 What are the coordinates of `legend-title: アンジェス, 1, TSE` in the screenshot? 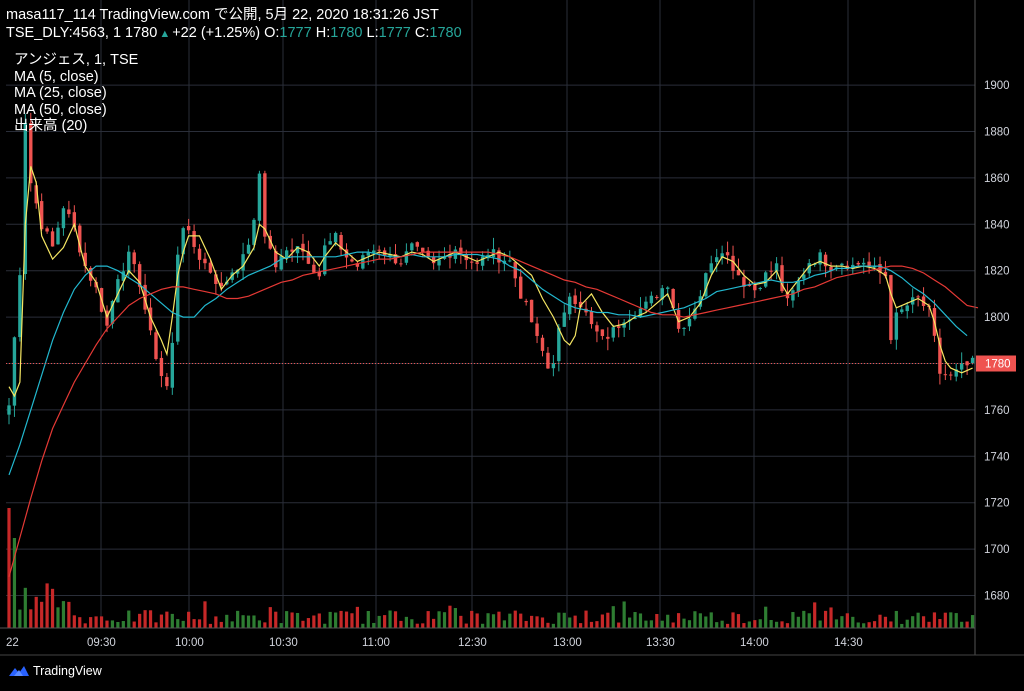 It's located at (76, 60).